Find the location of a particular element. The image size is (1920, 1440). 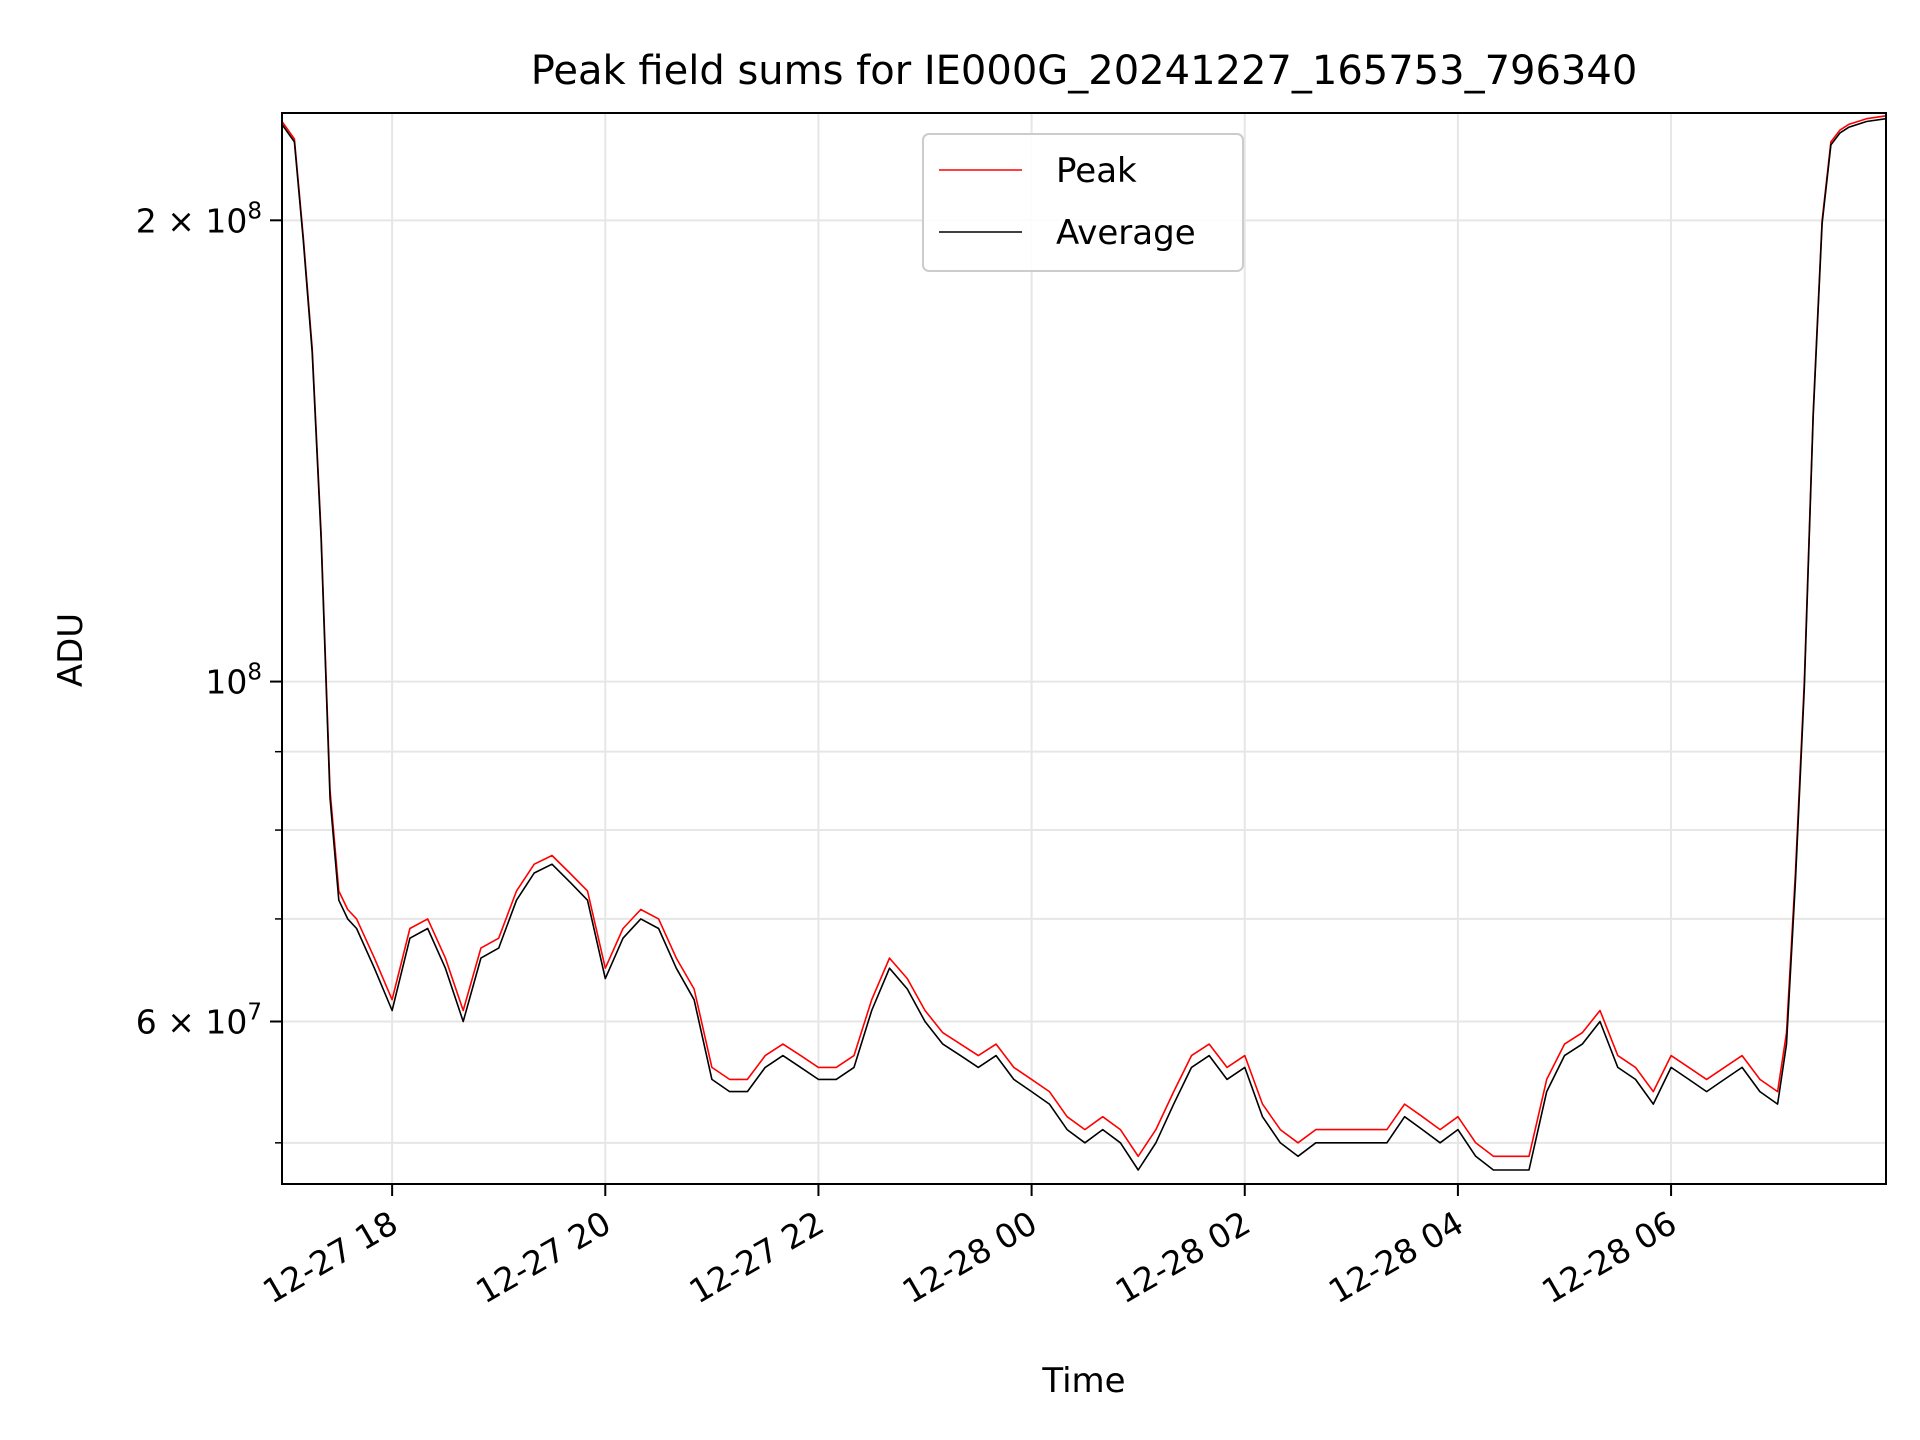

legend-label-peak: Peak is located at coordinates (1096, 171).